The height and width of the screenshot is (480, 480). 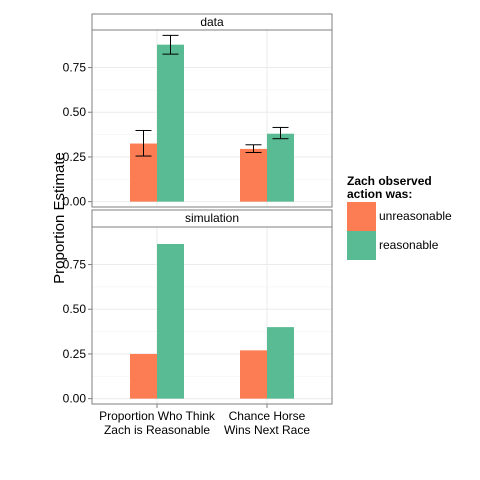 I want to click on legend-item-unreasonable: unreasonable, so click(x=407, y=216).